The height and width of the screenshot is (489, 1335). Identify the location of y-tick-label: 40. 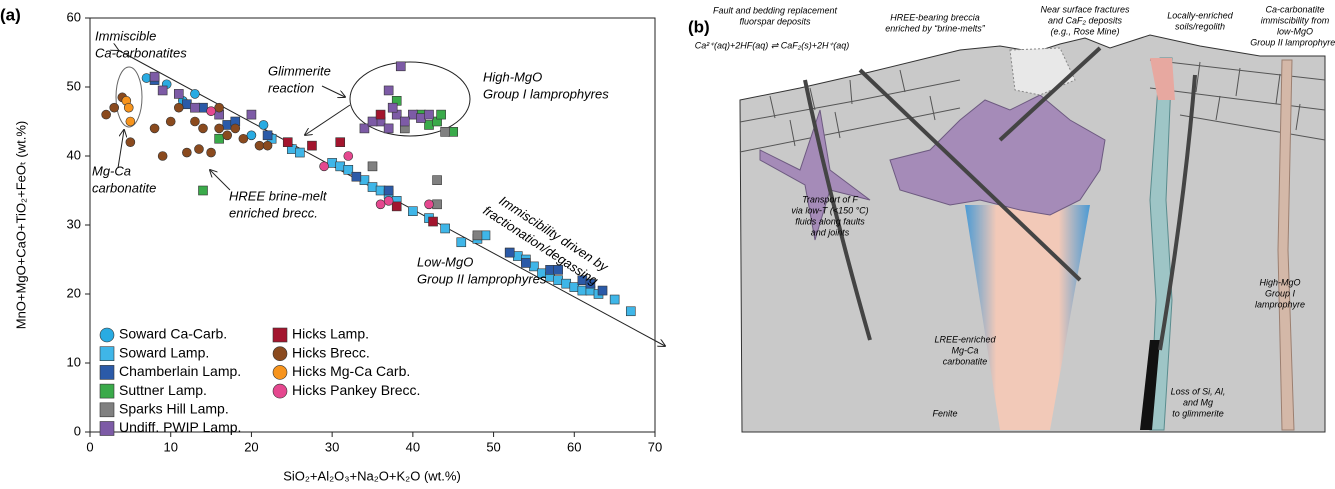
(74, 154).